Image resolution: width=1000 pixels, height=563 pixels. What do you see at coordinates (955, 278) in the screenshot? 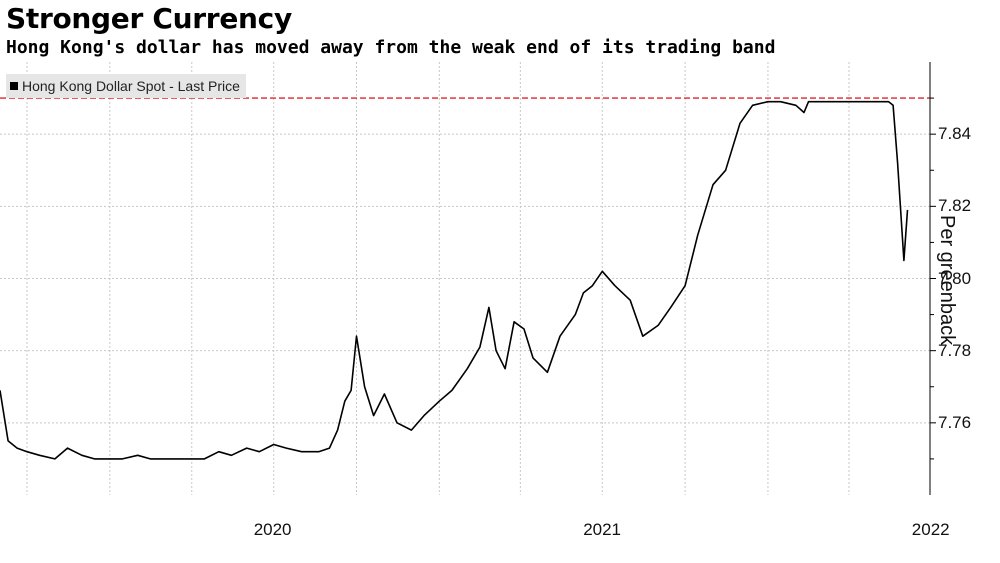
I see `y-tick-label: 7.80` at bounding box center [955, 278].